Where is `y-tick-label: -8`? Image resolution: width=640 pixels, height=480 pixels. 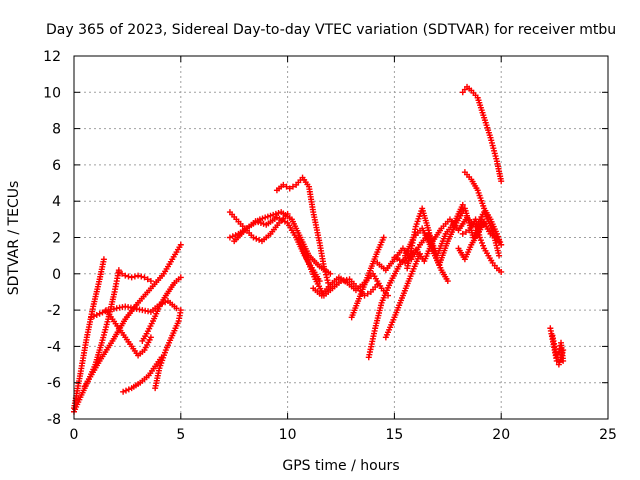
y-tick-label: -8 is located at coordinates (54, 420).